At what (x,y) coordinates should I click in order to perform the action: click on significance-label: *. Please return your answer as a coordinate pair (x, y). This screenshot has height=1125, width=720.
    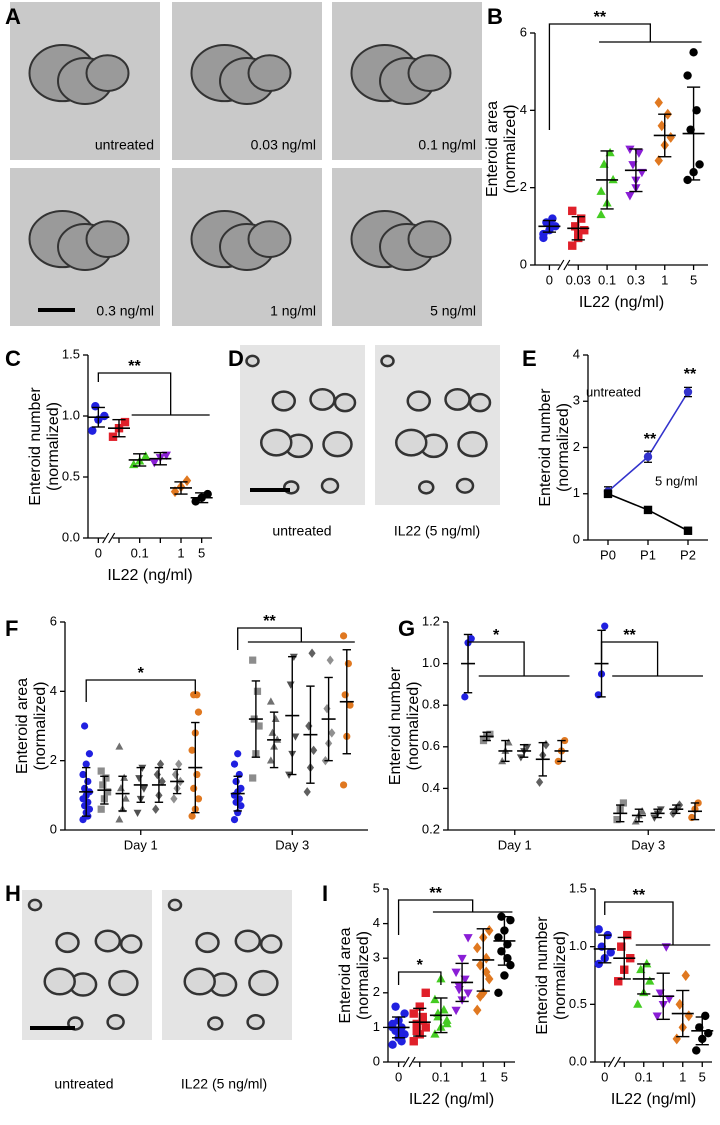
    Looking at the image, I should click on (141, 673).